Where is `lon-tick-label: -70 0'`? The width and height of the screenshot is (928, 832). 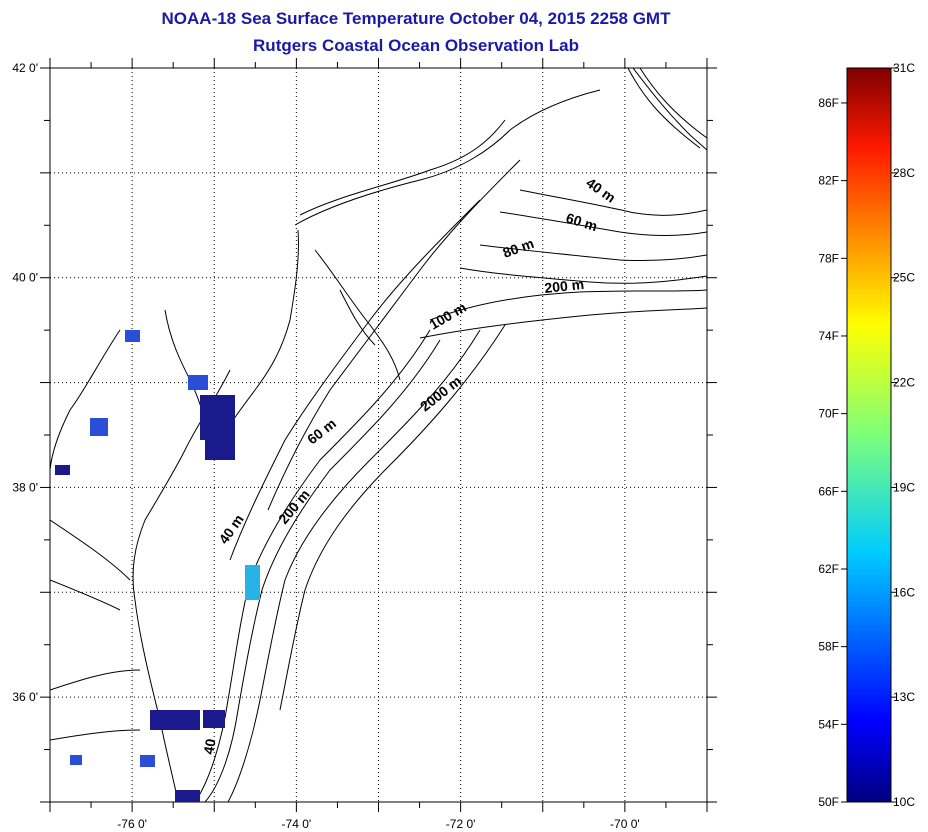
lon-tick-label: -70 0' is located at coordinates (625, 824).